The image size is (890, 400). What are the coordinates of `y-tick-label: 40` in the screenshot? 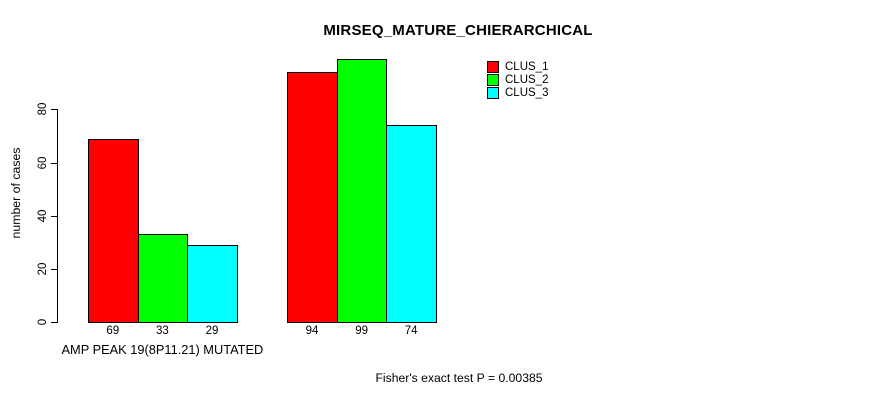 It's located at (43, 216).